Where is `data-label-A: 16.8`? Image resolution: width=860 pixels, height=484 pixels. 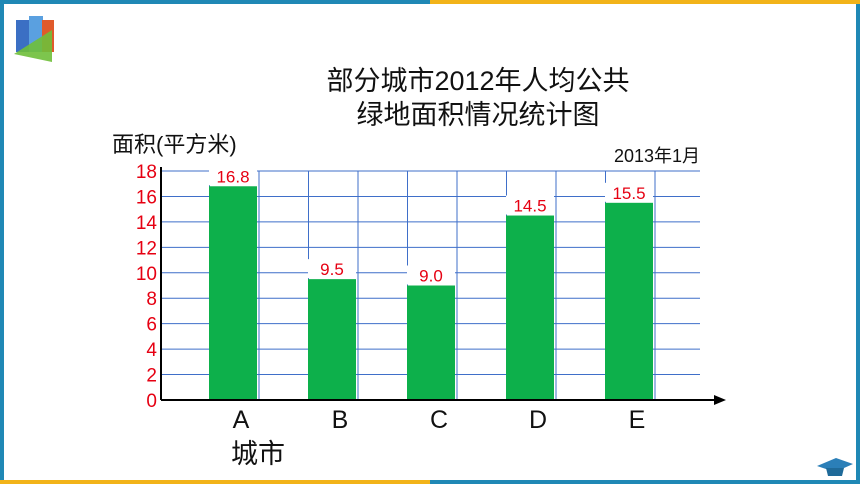 data-label-A: 16.8 is located at coordinates (232, 176).